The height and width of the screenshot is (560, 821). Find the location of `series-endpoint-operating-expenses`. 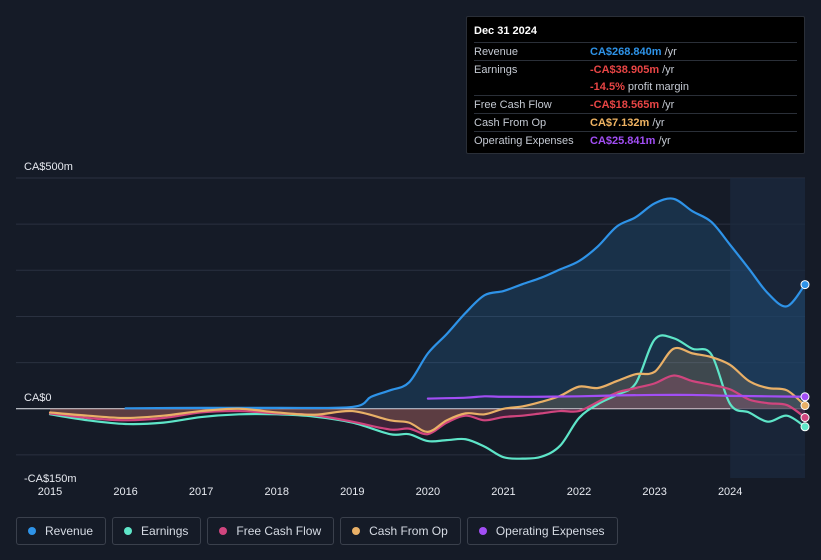

series-endpoint-operating-expenses is located at coordinates (805, 397).